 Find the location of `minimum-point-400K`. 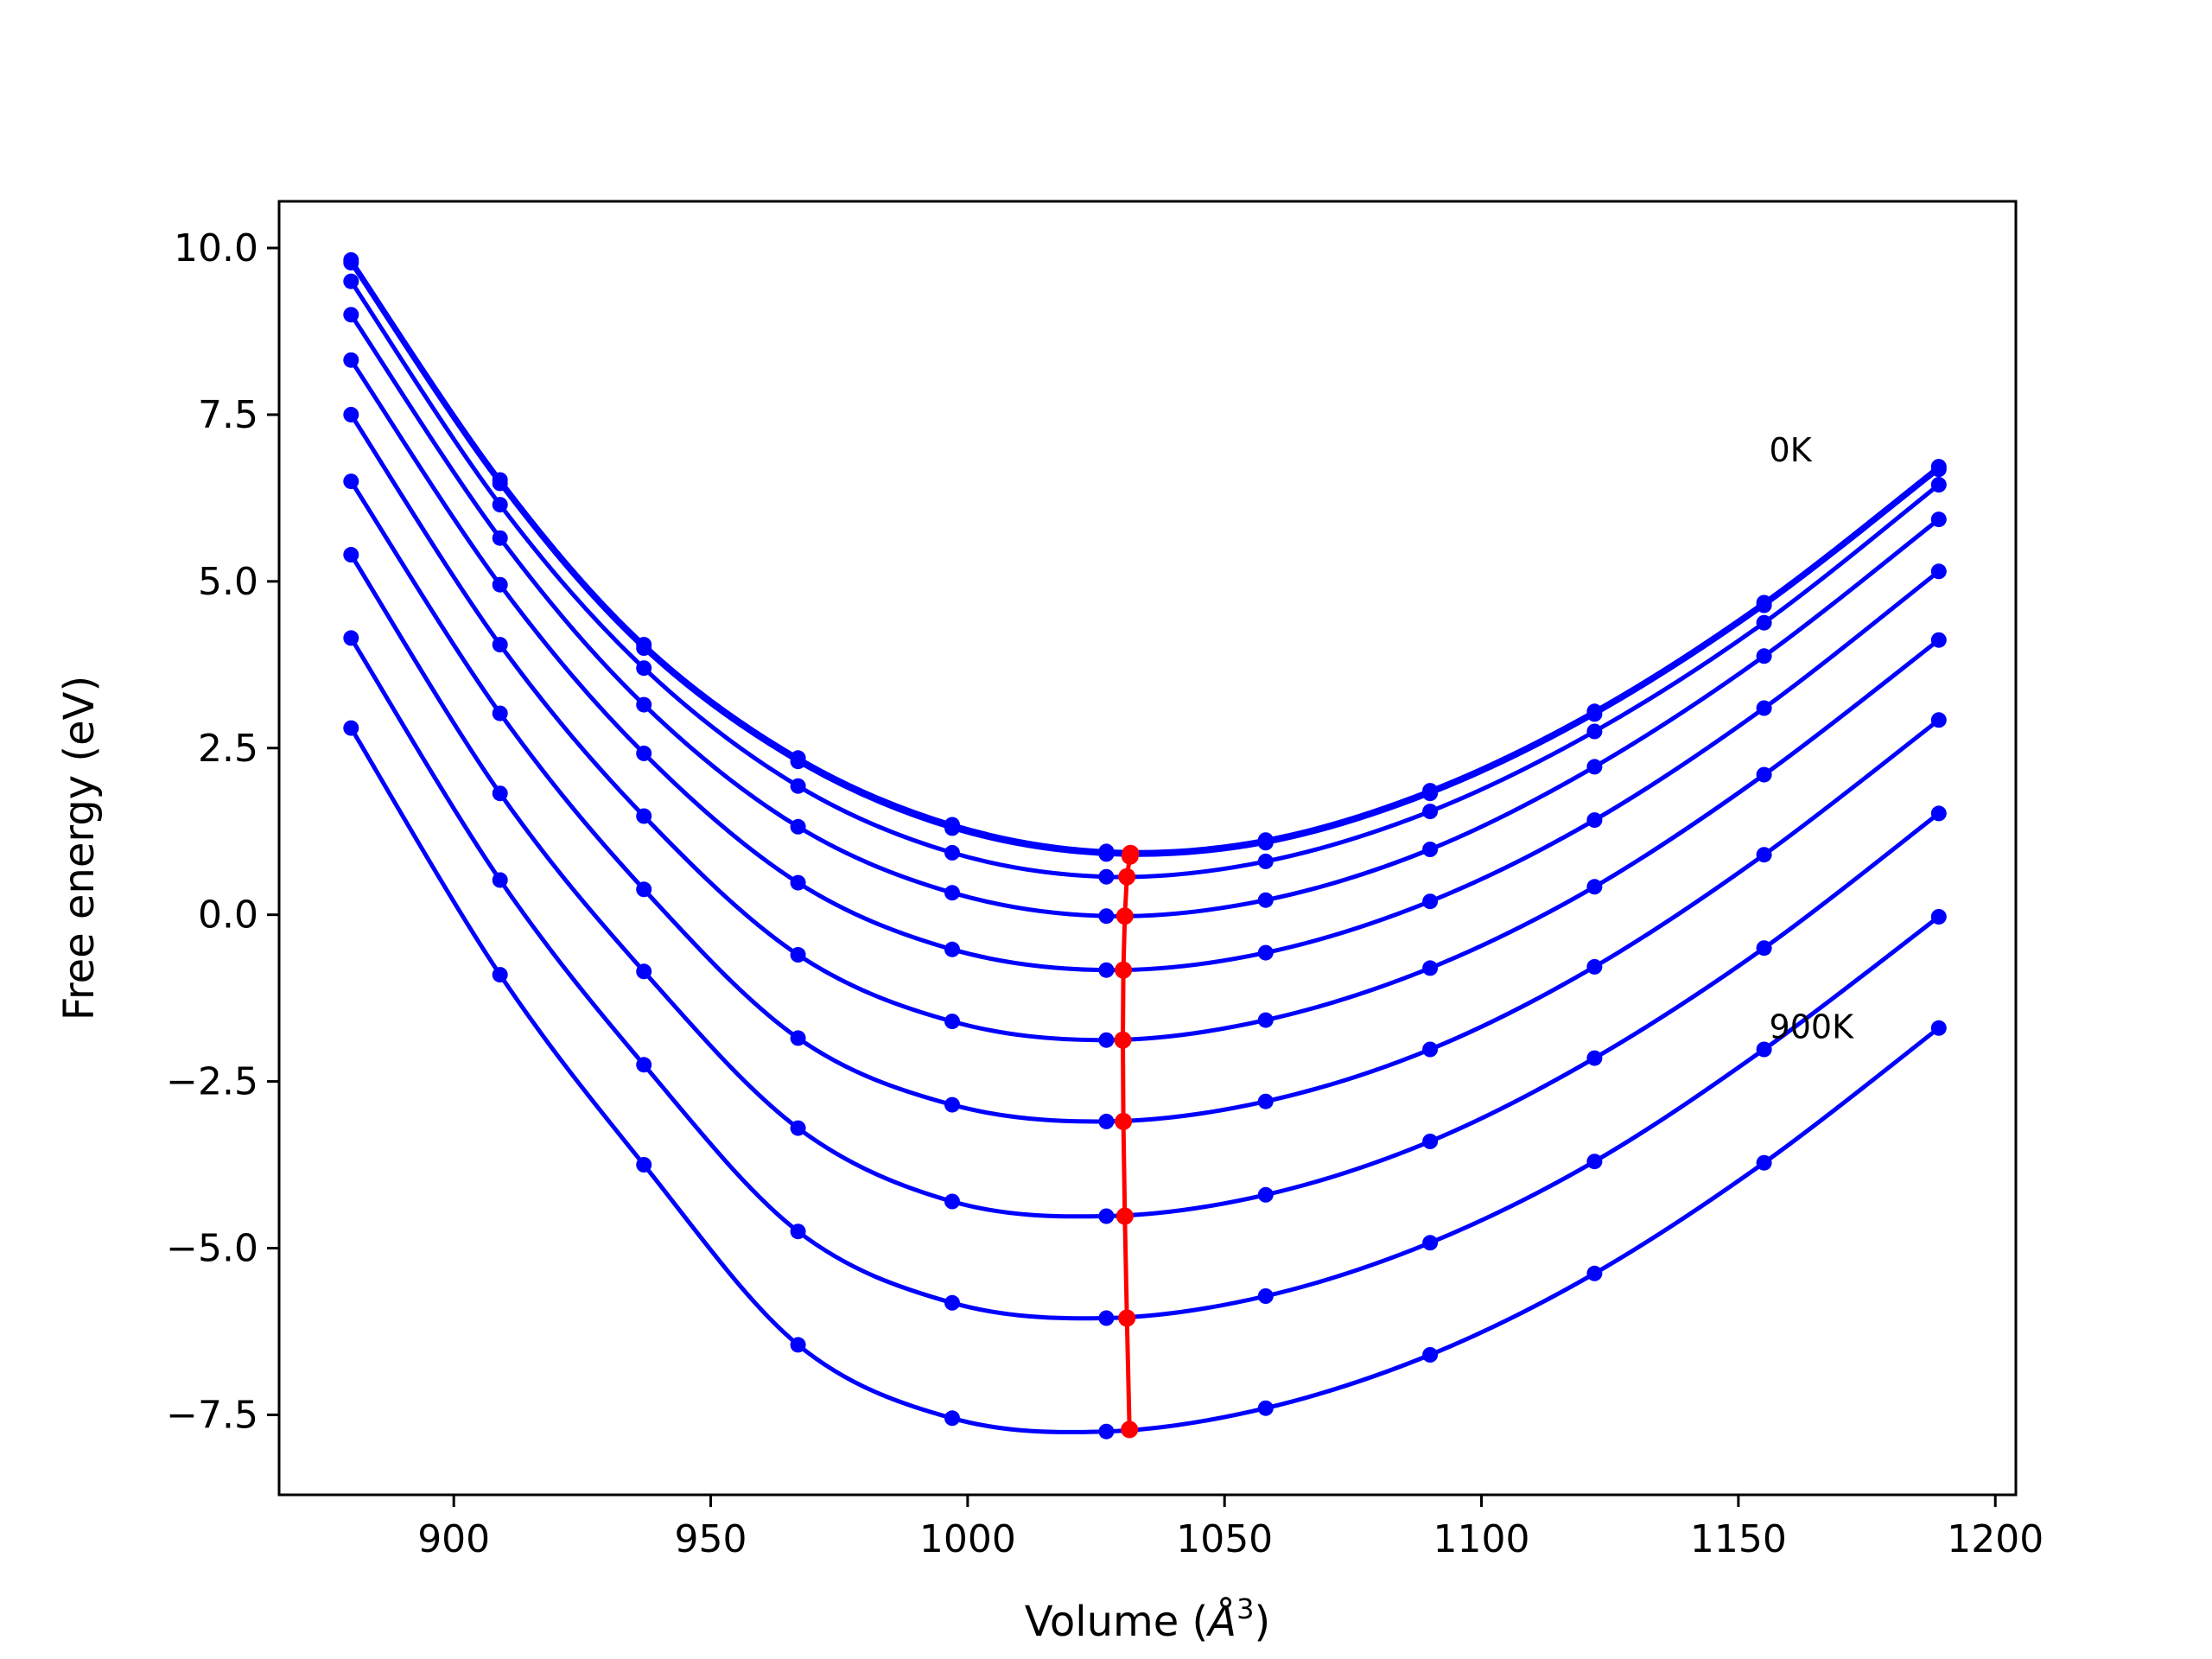

minimum-point-400K is located at coordinates (1124, 970).